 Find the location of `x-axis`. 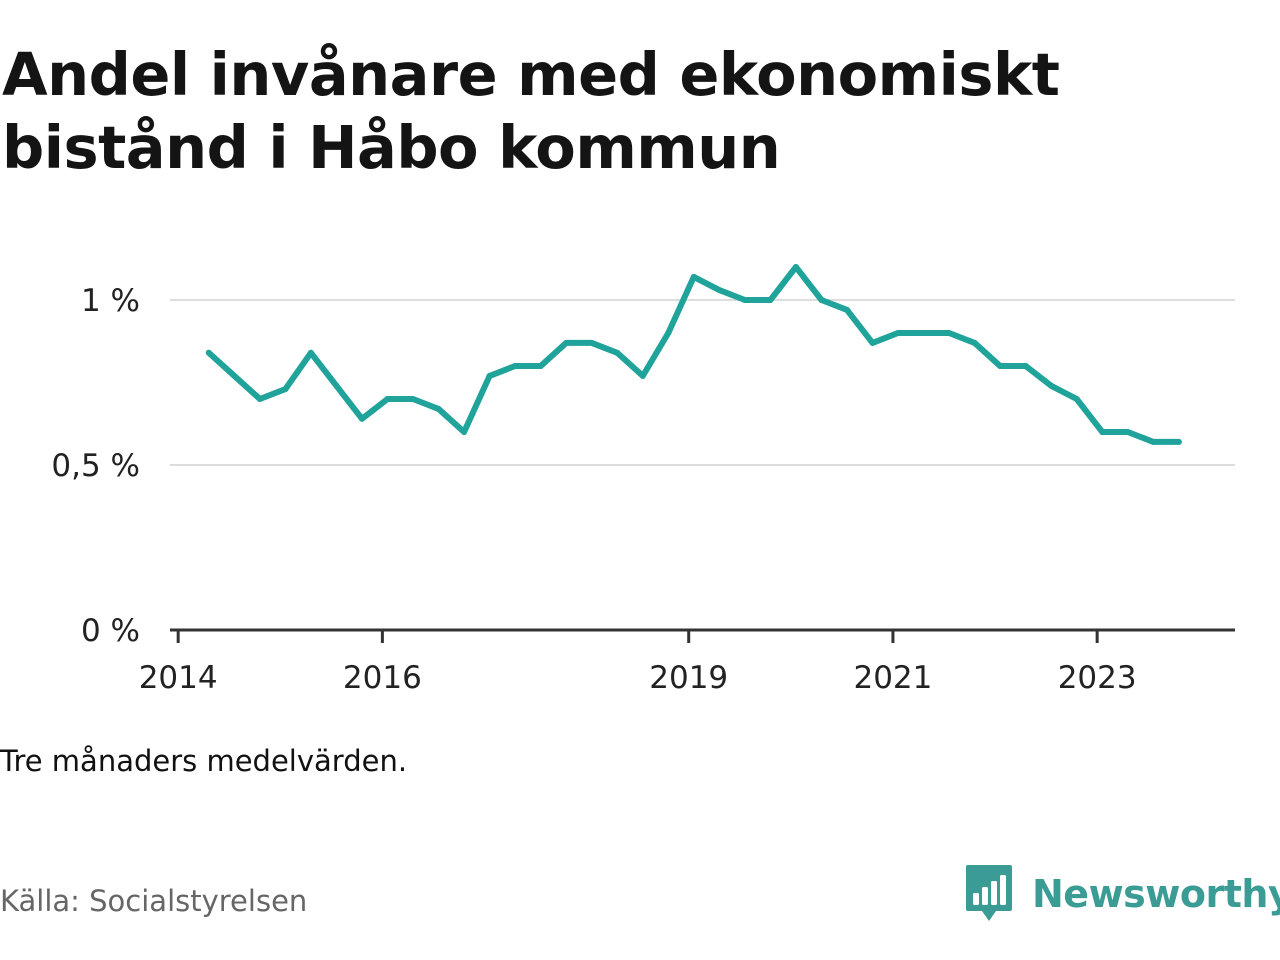

x-axis is located at coordinates (702, 635).